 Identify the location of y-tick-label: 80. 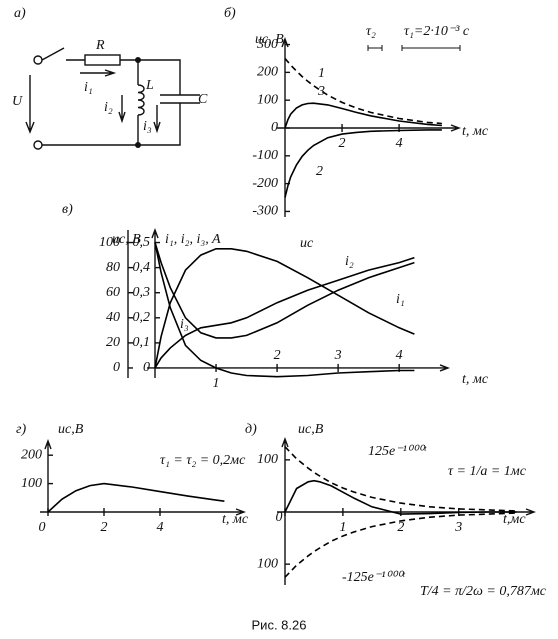
(113, 267).